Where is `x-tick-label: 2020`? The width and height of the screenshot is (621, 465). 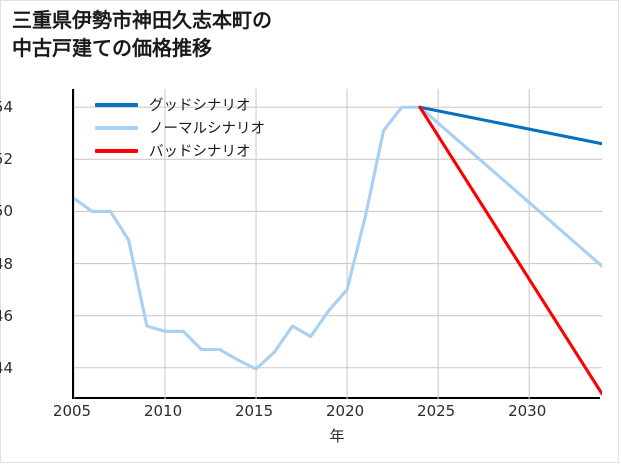
x-tick-label: 2020 is located at coordinates (345, 411).